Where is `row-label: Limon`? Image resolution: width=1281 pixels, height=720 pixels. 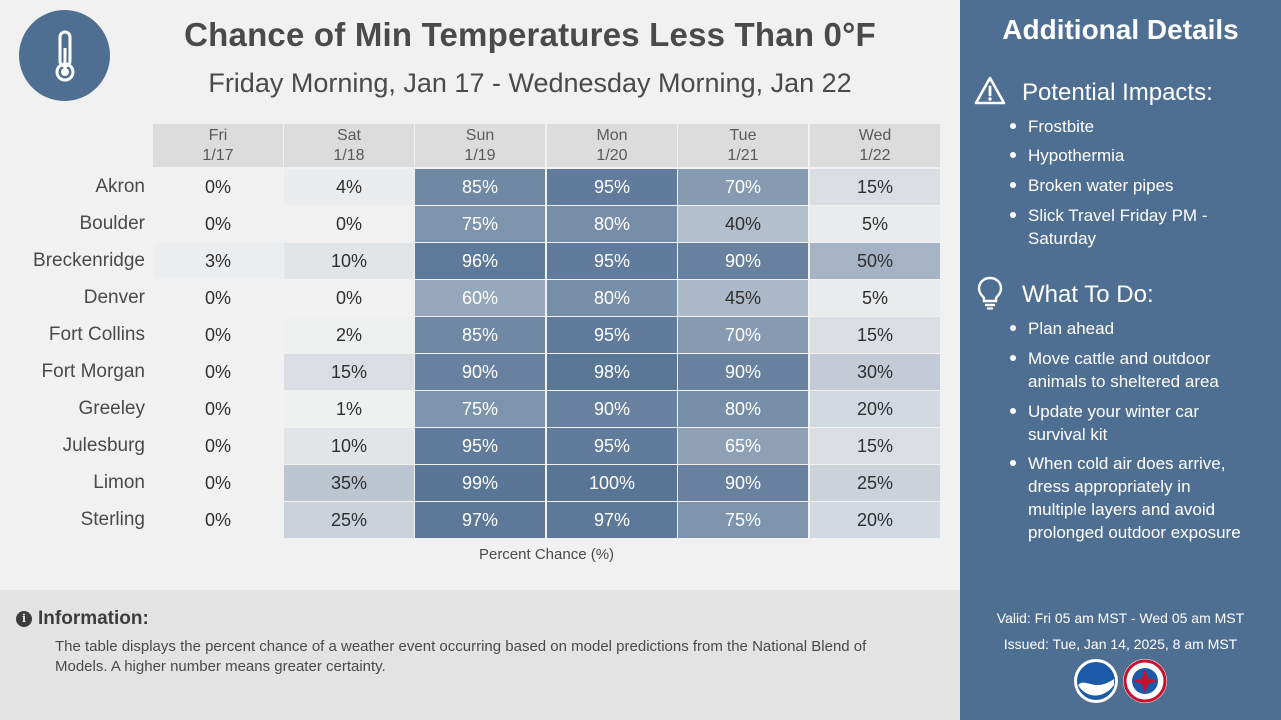 row-label: Limon is located at coordinates (119, 482).